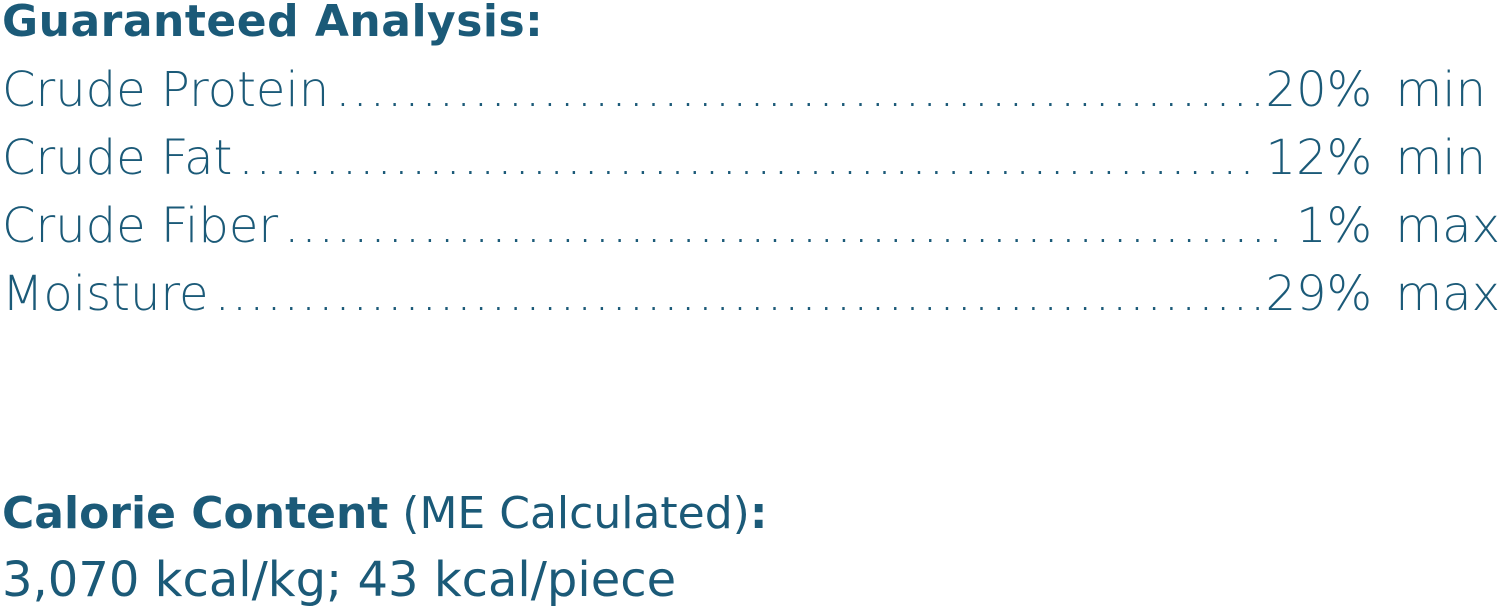 The height and width of the screenshot is (615, 1500). Describe the element at coordinates (569, 513) in the screenshot. I see `calorie-heading-paren: (ME Calculated)` at that location.